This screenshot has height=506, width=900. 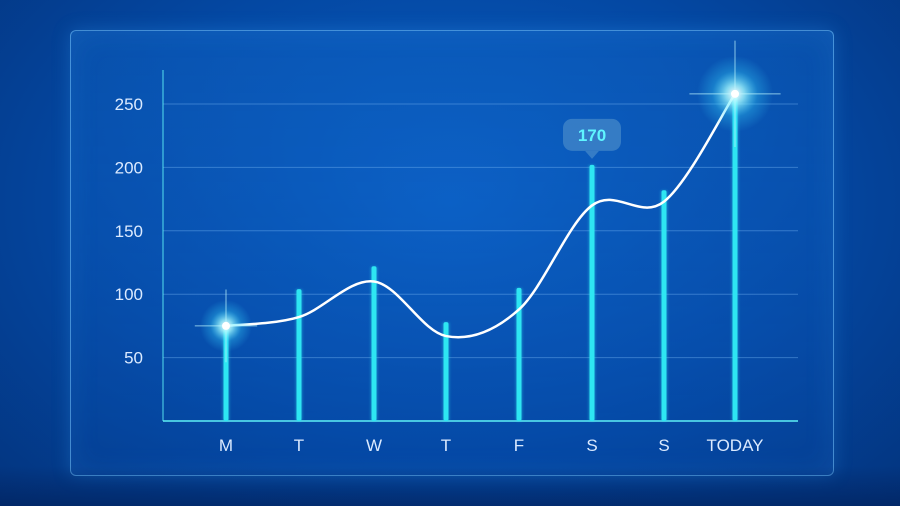 I want to click on y-tick-label: 150, so click(x=129, y=231).